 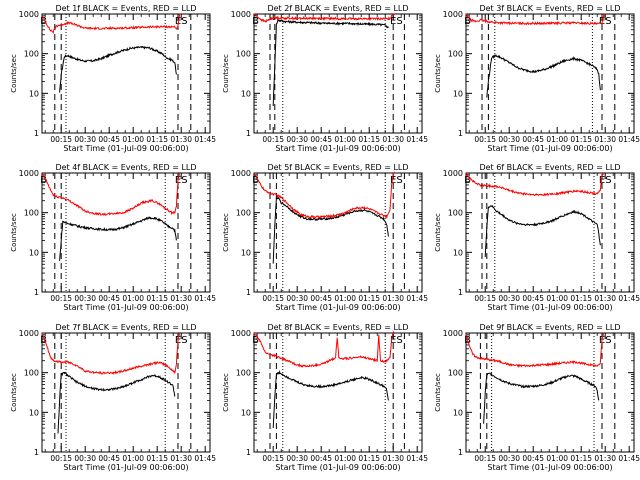 What do you see at coordinates (337, 8) in the screenshot?
I see `chart-title: Det 2f BLACK = Events, RED = LLD` at bounding box center [337, 8].